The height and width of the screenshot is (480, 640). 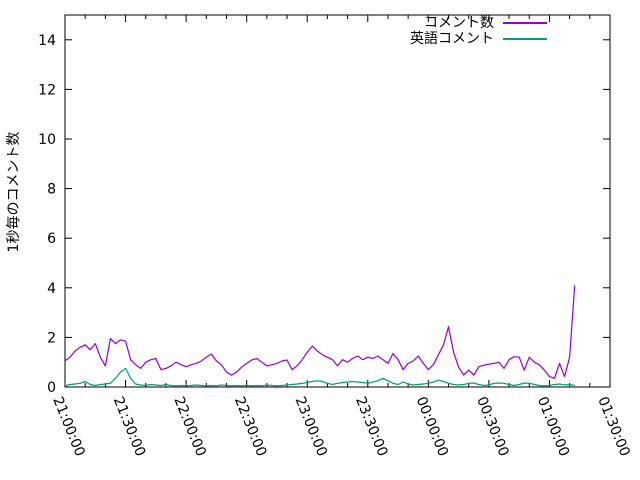 I want to click on legend-item-comments: コメント数, so click(x=485, y=23).